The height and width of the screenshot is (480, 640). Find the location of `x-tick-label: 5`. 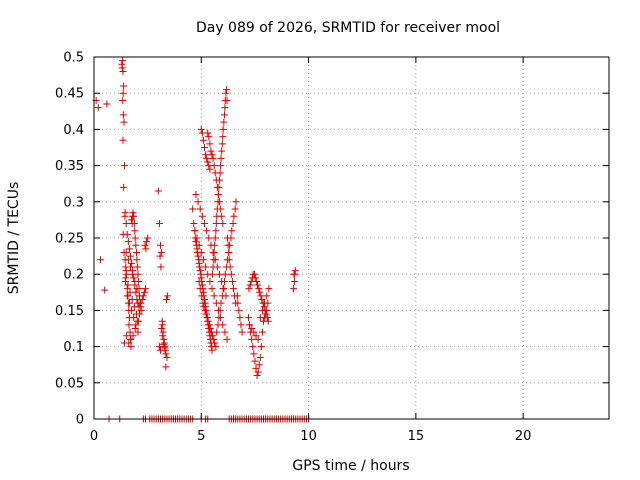

x-tick-label: 5 is located at coordinates (201, 436).